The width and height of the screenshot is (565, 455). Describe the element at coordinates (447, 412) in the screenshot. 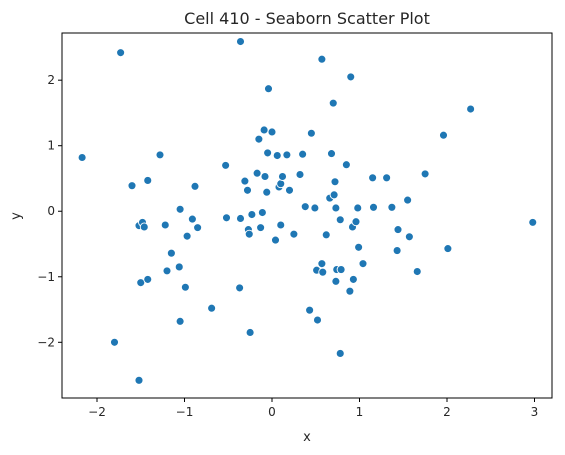

I see `x-tick-label: 2` at that location.